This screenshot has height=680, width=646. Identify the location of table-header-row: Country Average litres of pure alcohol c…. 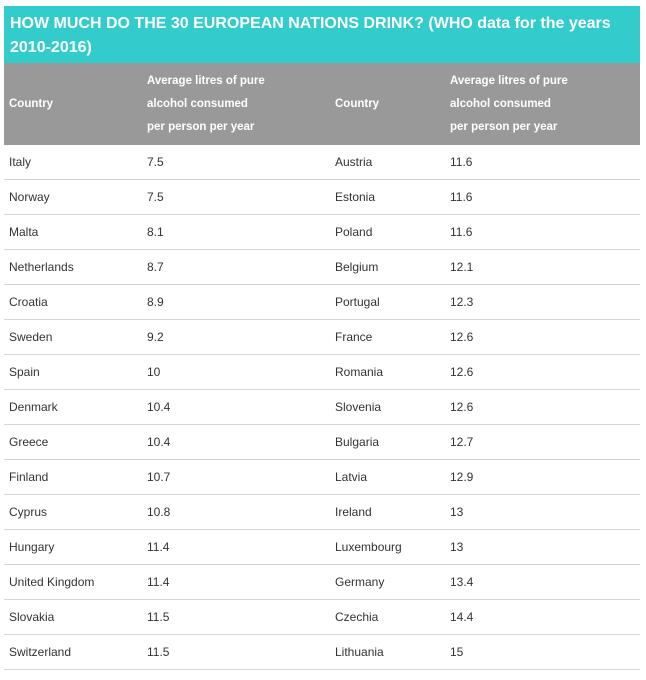
(322, 104).